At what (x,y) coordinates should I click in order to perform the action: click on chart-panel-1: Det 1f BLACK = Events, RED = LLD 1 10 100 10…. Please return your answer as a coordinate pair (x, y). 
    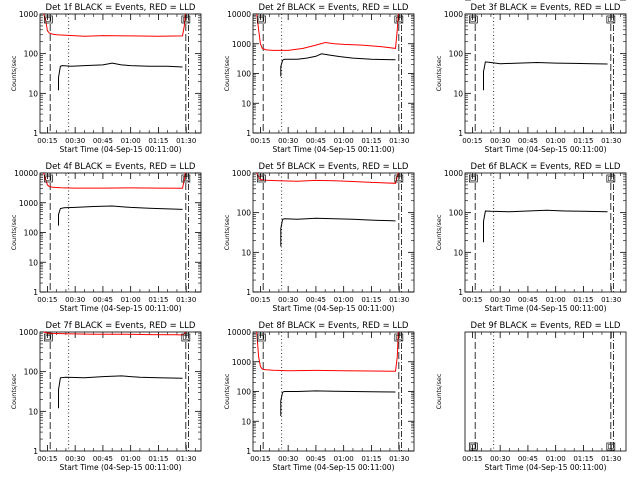
    Looking at the image, I should click on (106, 78).